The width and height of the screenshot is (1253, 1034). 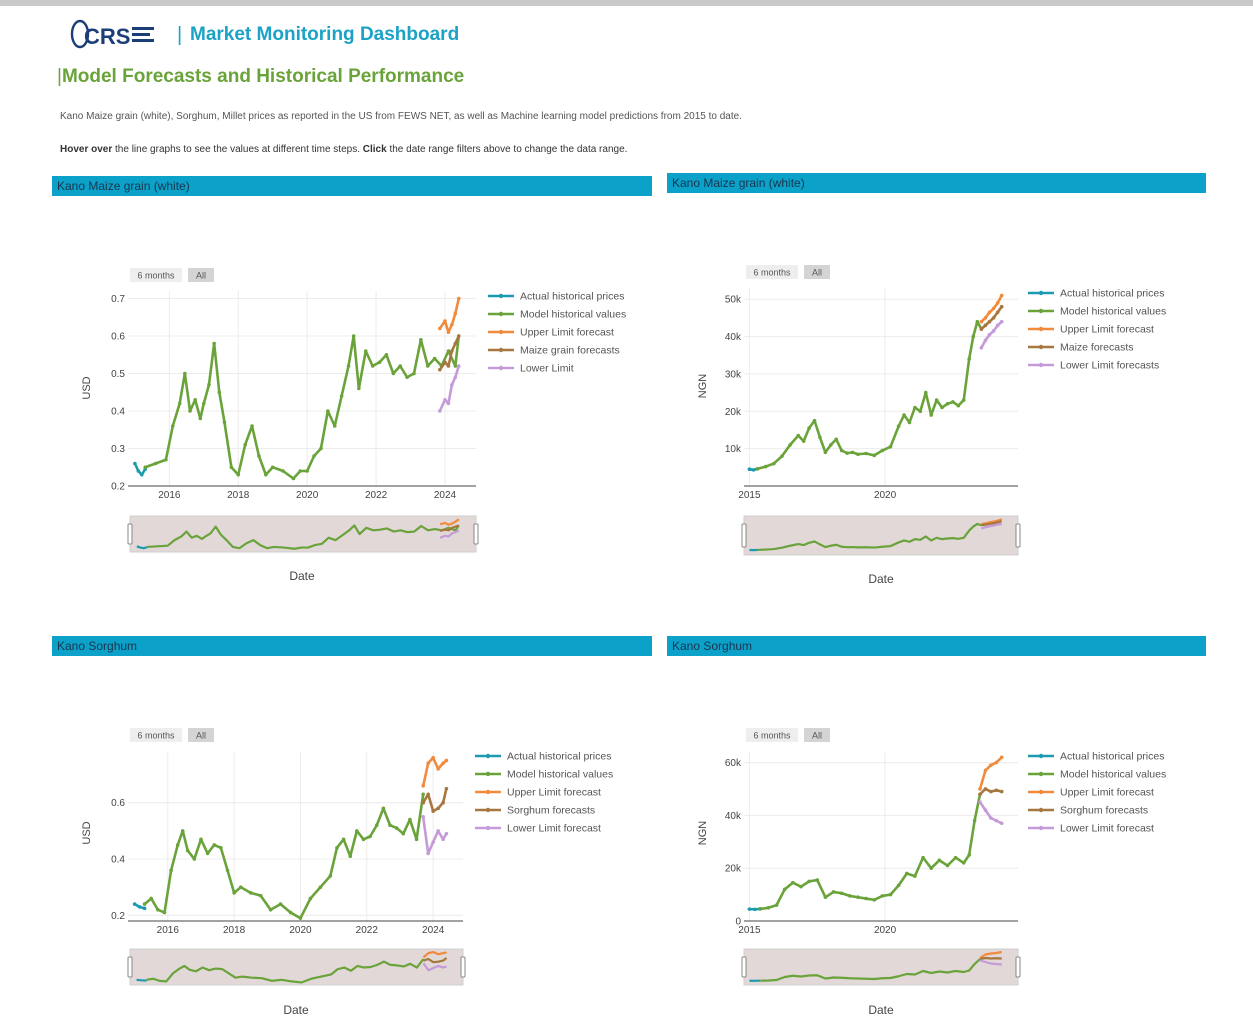 What do you see at coordinates (168, 930) in the screenshot?
I see `x-tick-label: 2016` at bounding box center [168, 930].